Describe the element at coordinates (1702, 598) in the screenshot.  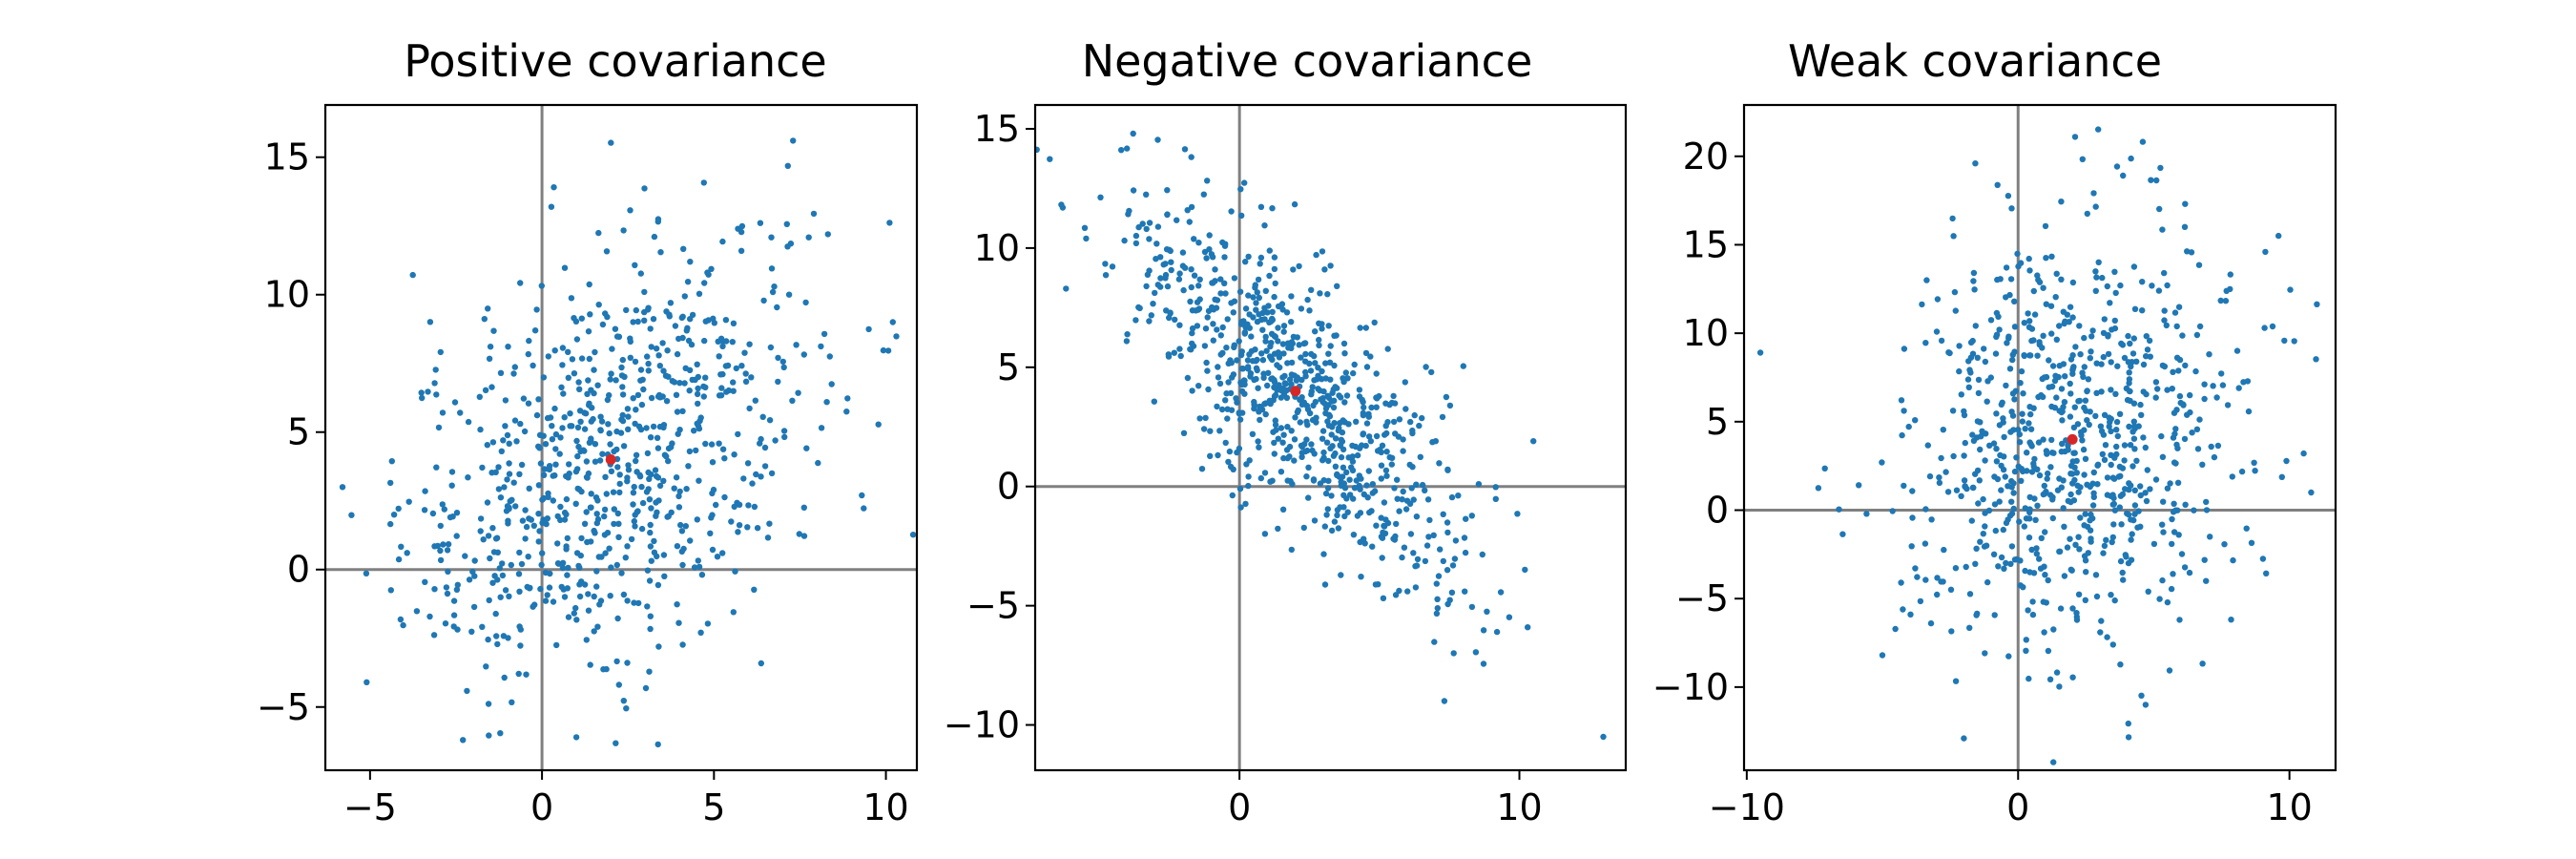
I see `y-tick-label: −5` at that location.